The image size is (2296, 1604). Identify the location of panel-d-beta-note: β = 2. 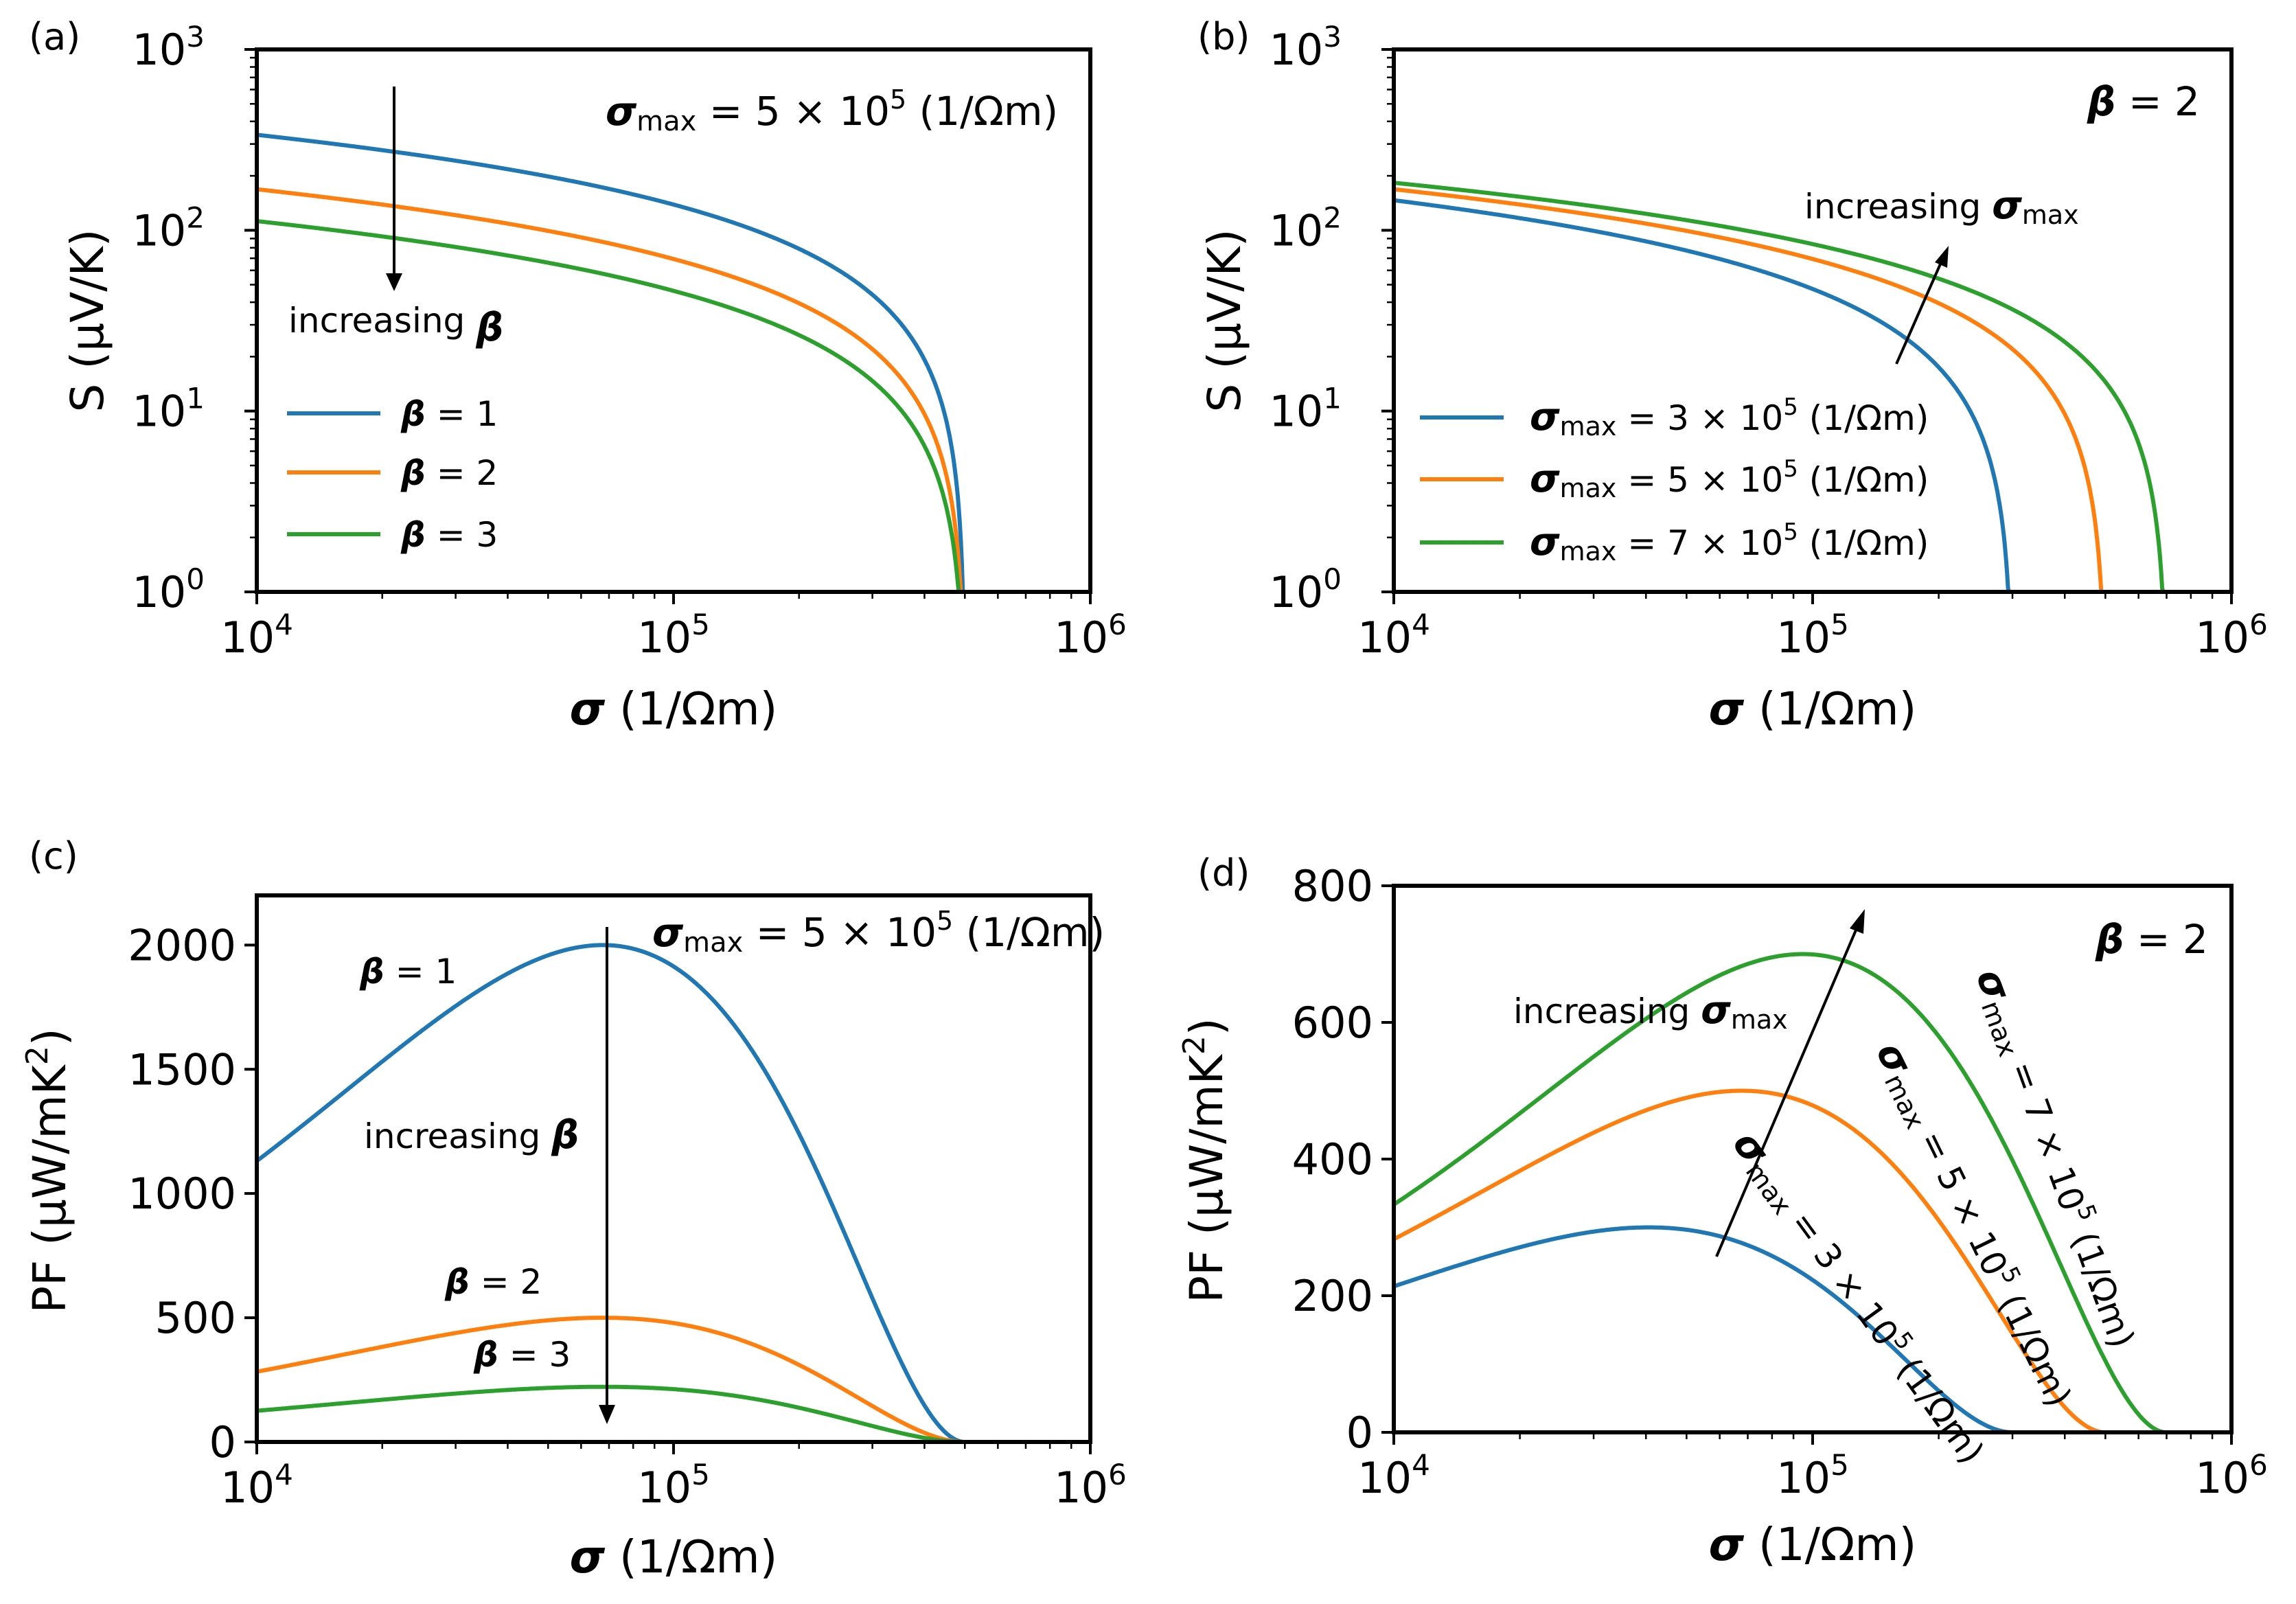
(2151, 940).